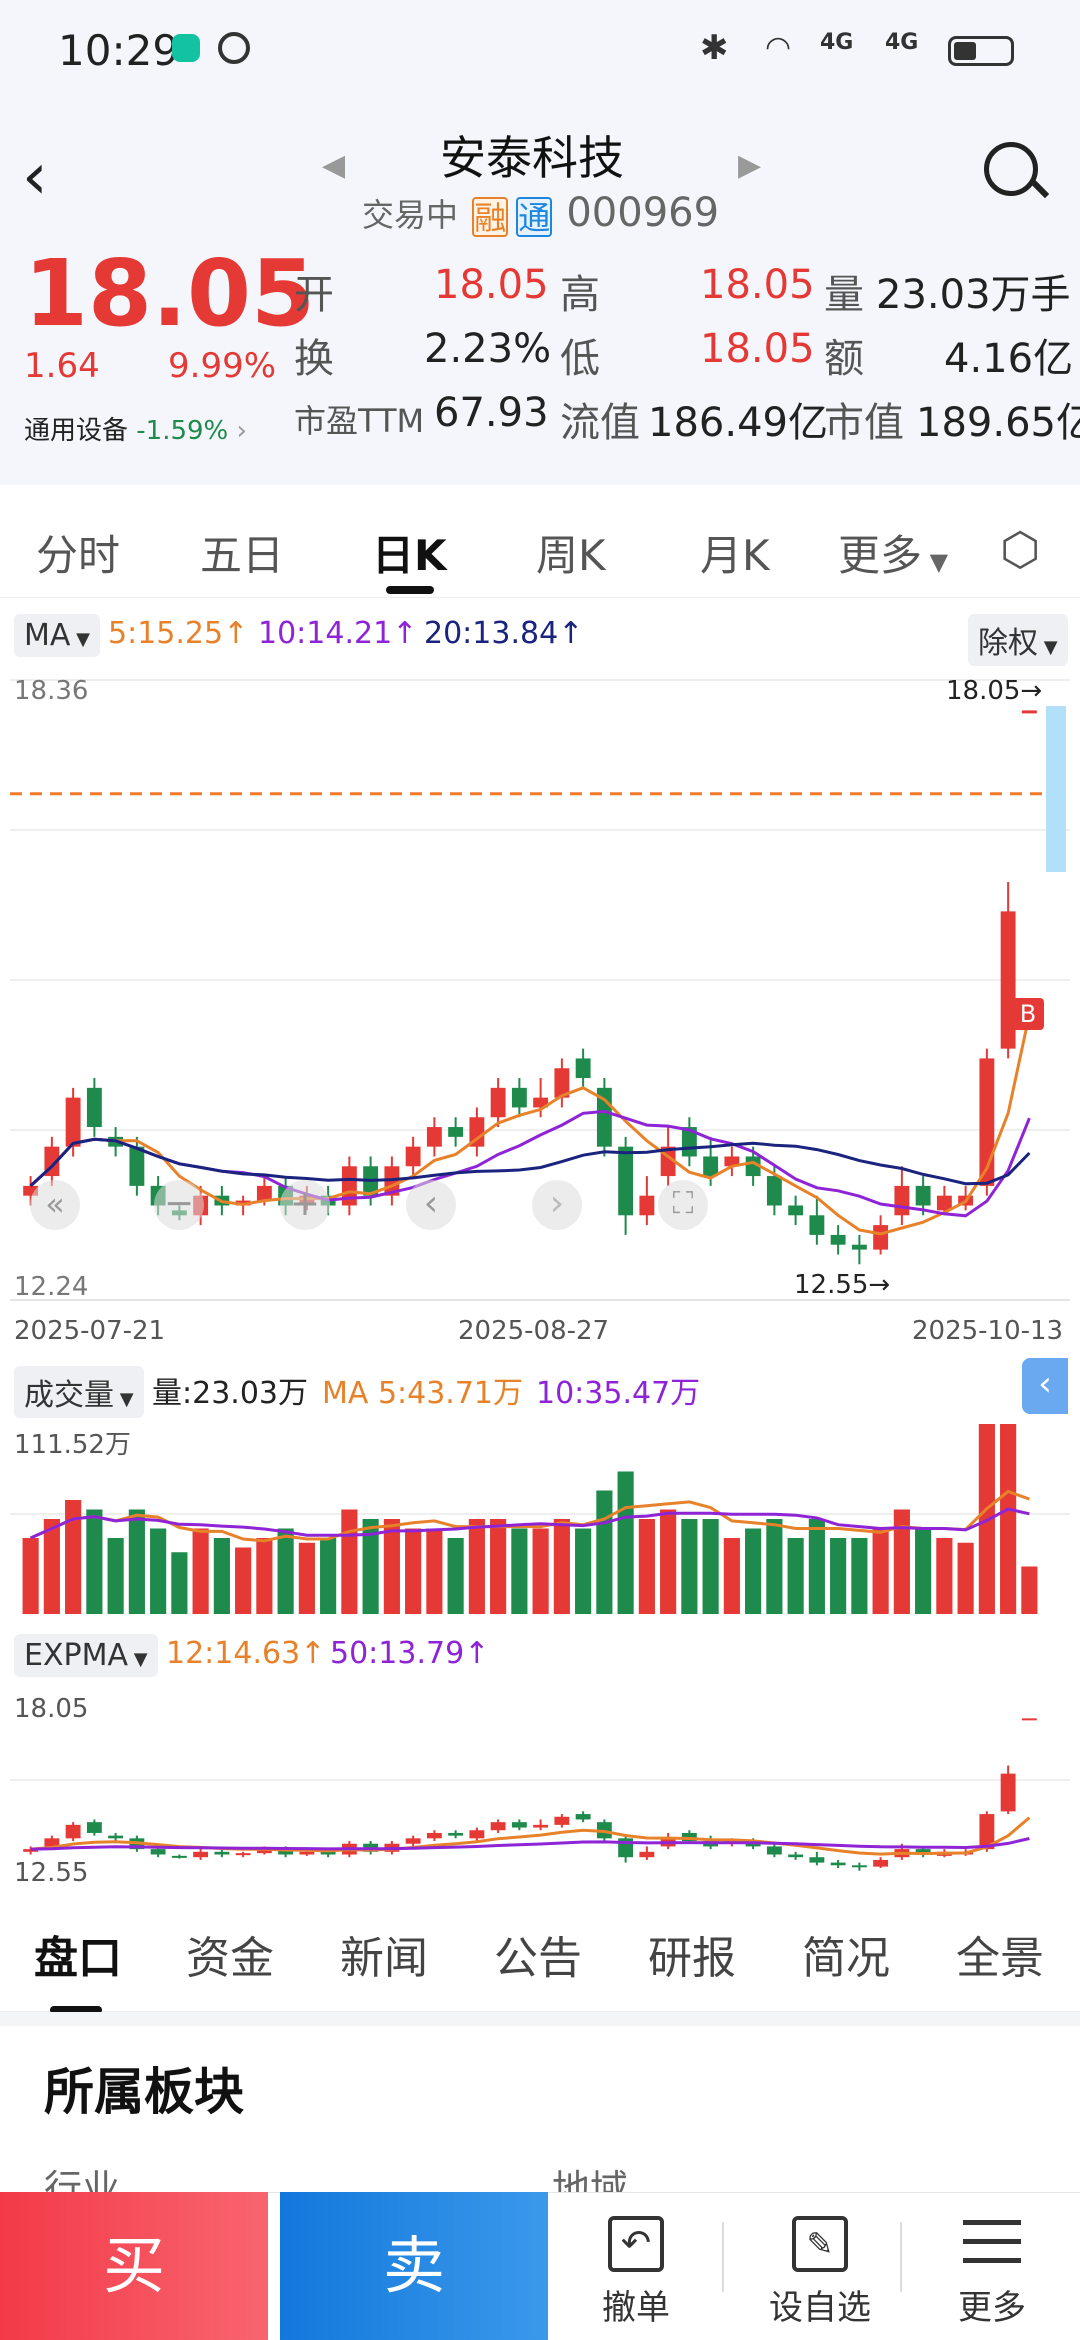  I want to click on buy-button: 买, so click(134, 2266).